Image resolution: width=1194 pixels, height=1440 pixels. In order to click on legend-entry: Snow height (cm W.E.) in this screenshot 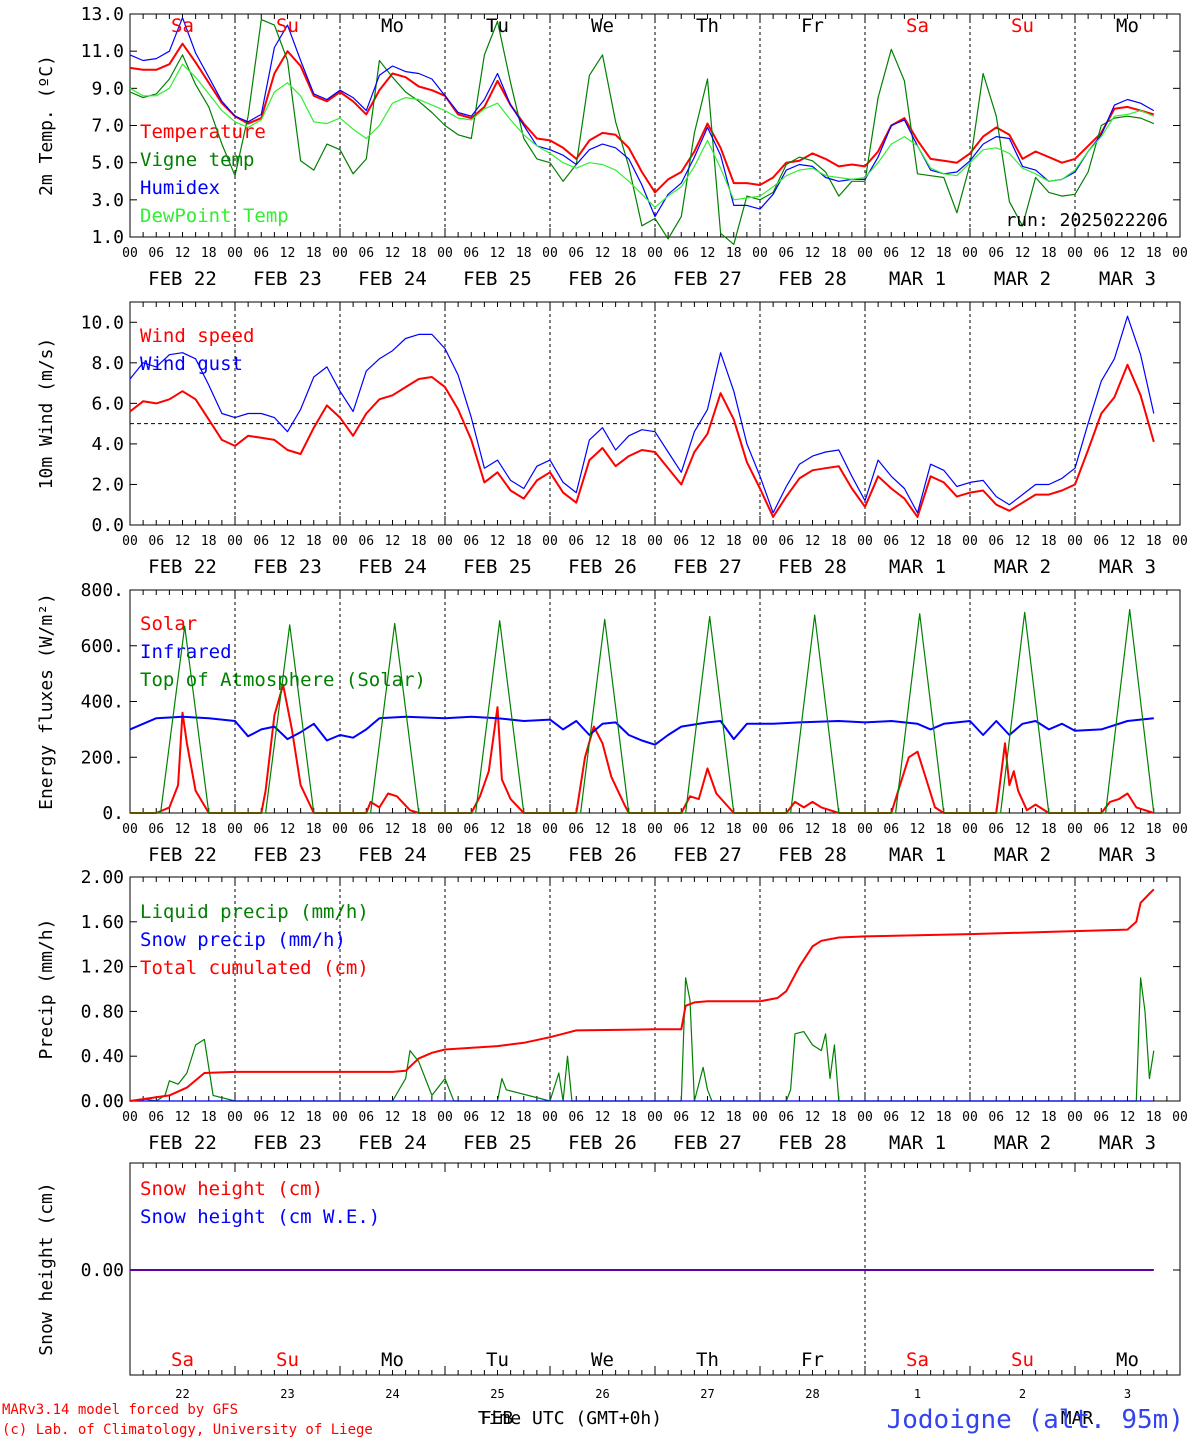, I will do `click(260, 1217)`.